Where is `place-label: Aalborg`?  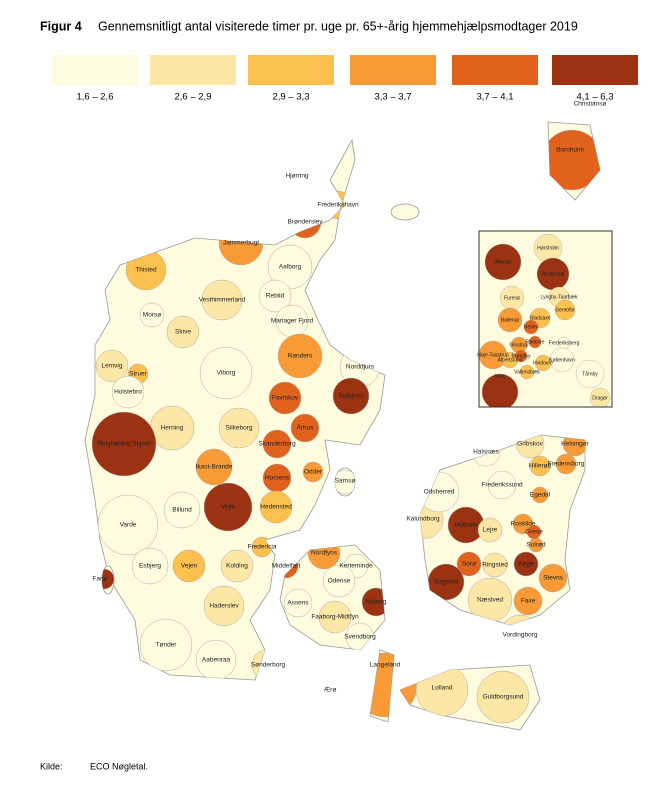 place-label: Aalborg is located at coordinates (290, 267).